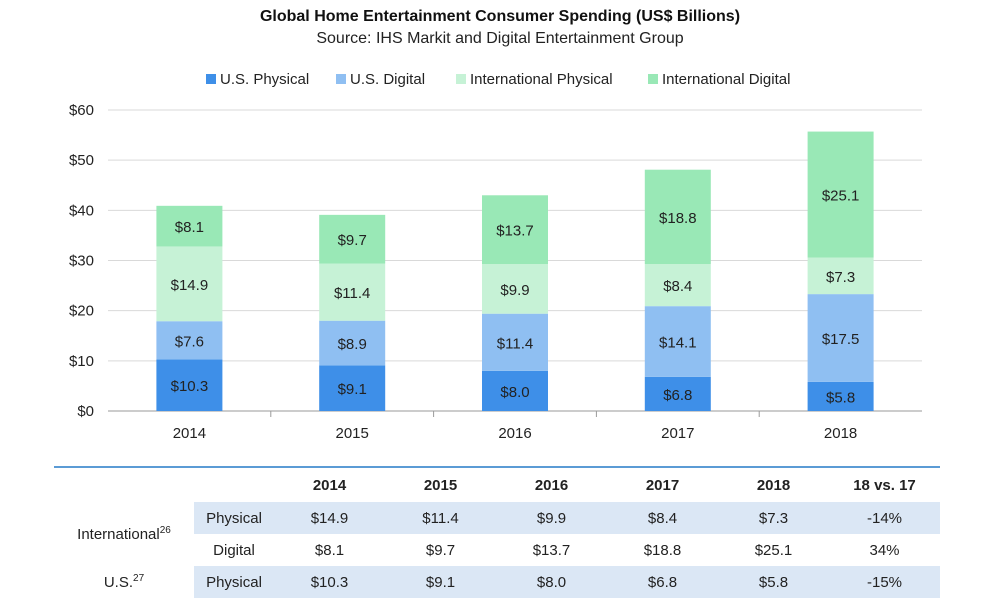 The width and height of the screenshot is (1000, 600). What do you see at coordinates (81, 210) in the screenshot?
I see `y-tick-label: $40` at bounding box center [81, 210].